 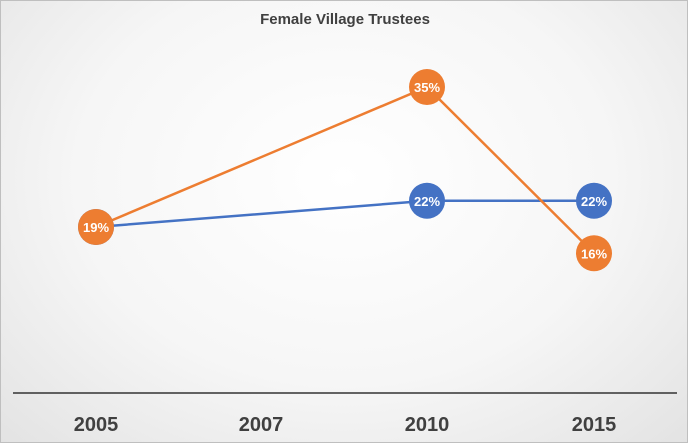 I want to click on series-1-point-2015, so click(x=594, y=200).